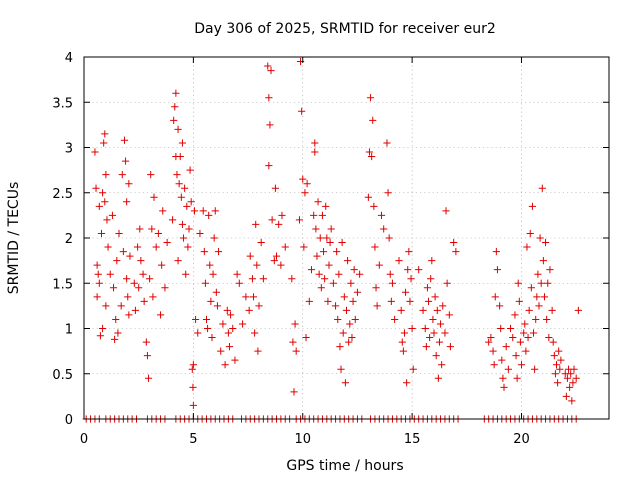 The image size is (640, 480). I want to click on x-tick-label: 15, so click(412, 439).